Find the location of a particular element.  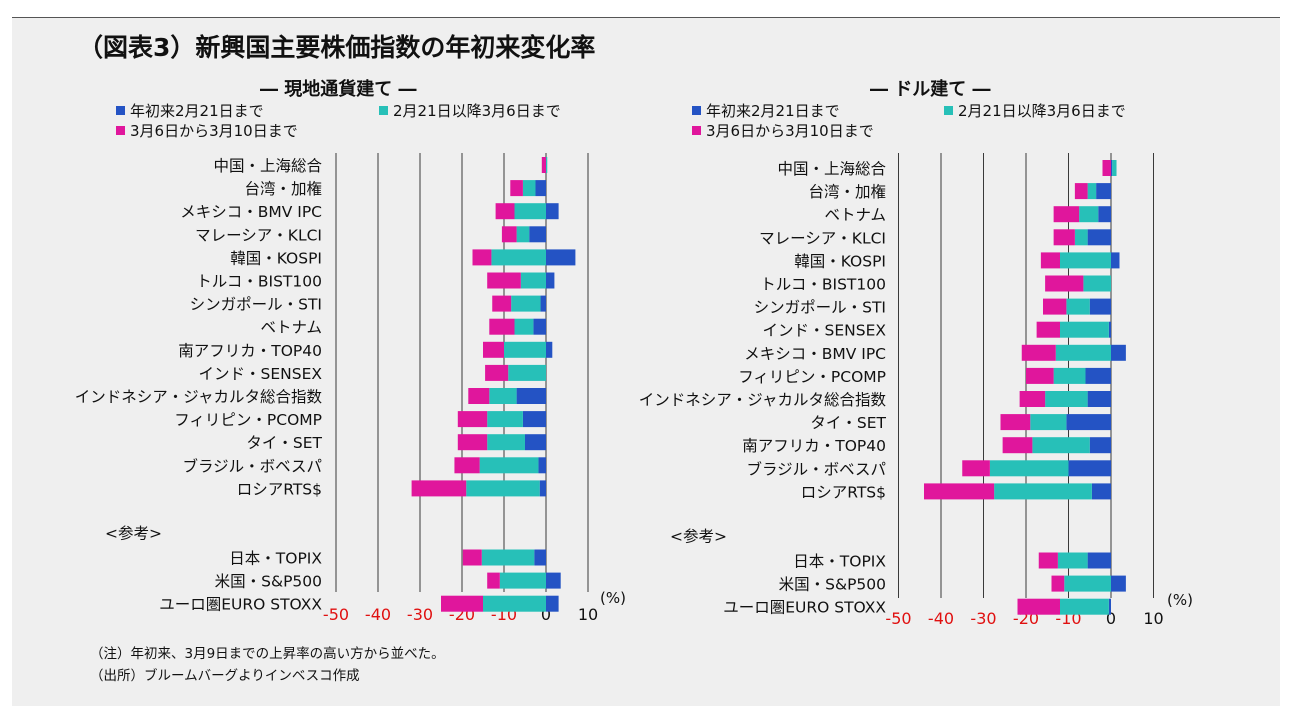

p2-bar-row13-series3 is located at coordinates (1017, 445).